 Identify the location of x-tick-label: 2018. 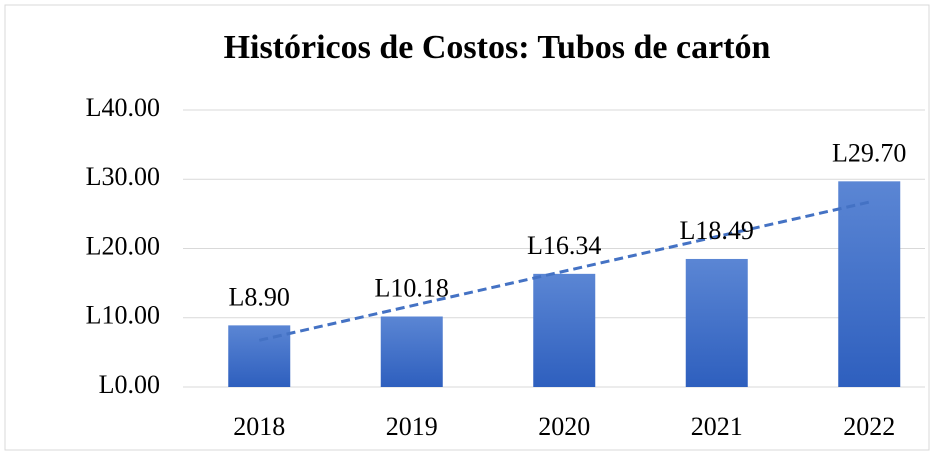
(259, 426).